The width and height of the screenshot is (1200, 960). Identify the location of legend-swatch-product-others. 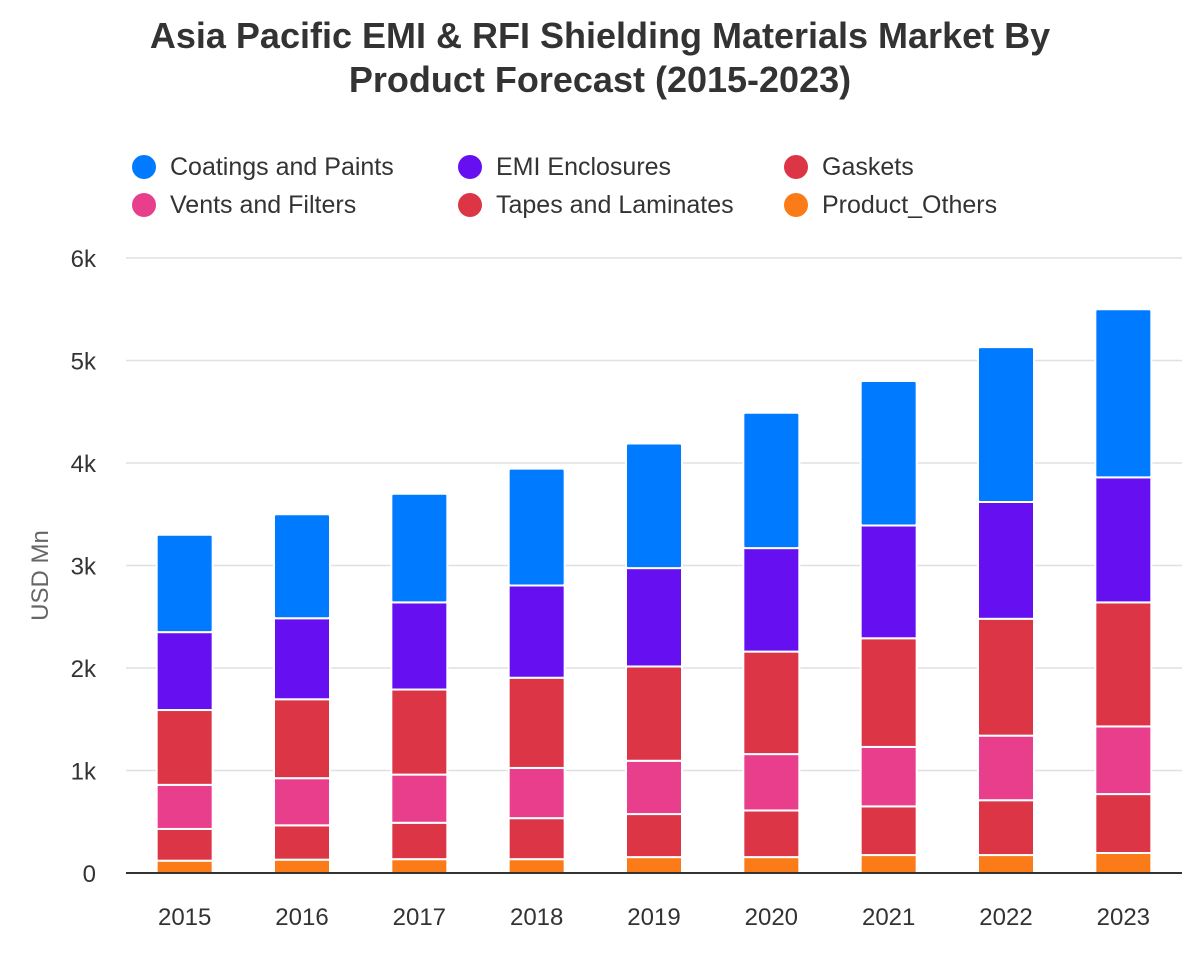
(796, 205).